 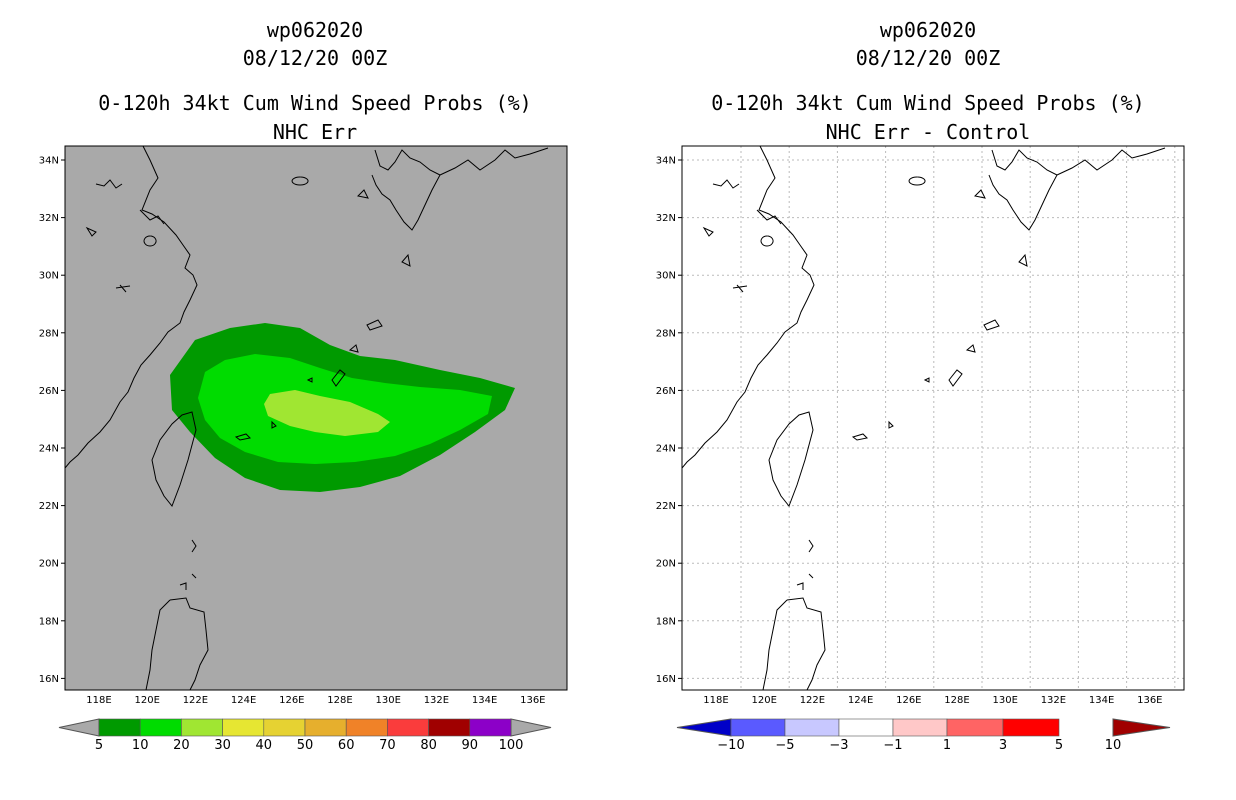 What do you see at coordinates (669, 420) in the screenshot?
I see `panel2-lat-ticks: 34N 32N 30N 28N 26N 24N 22N 20N 18N 16N` at bounding box center [669, 420].